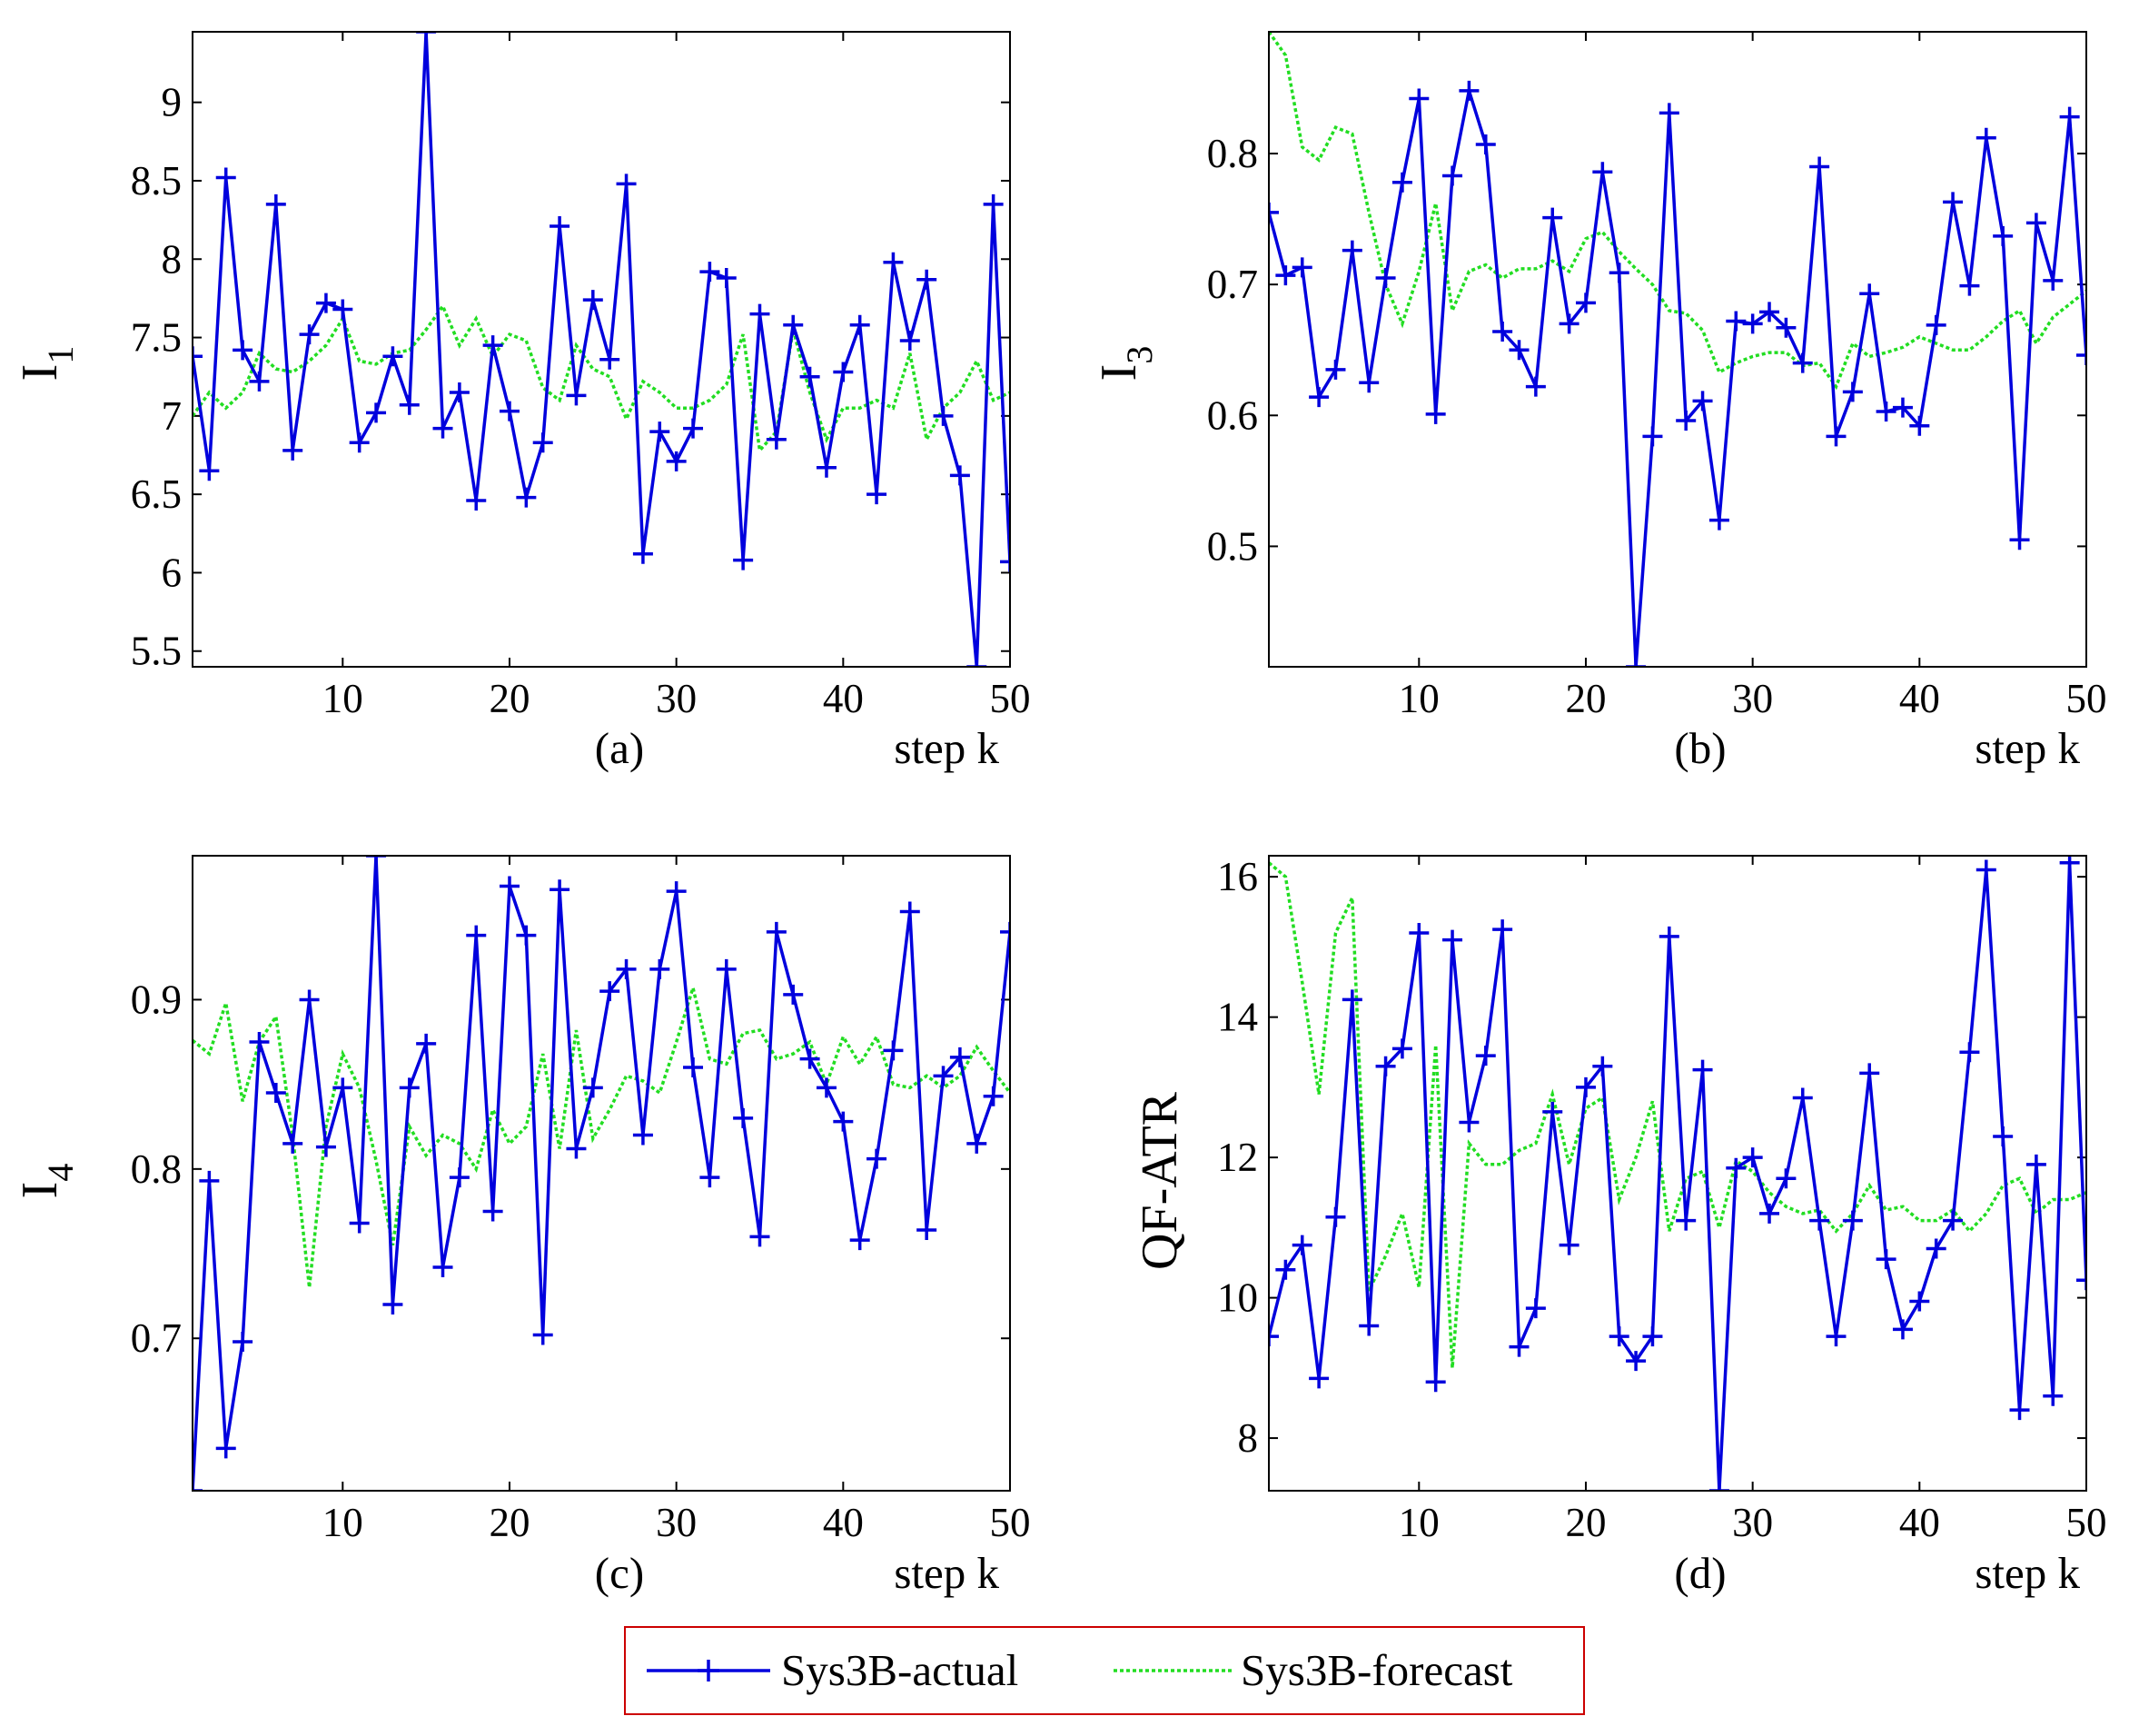 The width and height of the screenshot is (2129, 1736). What do you see at coordinates (946, 748) in the screenshot?
I see `xlabel-a: step k` at bounding box center [946, 748].